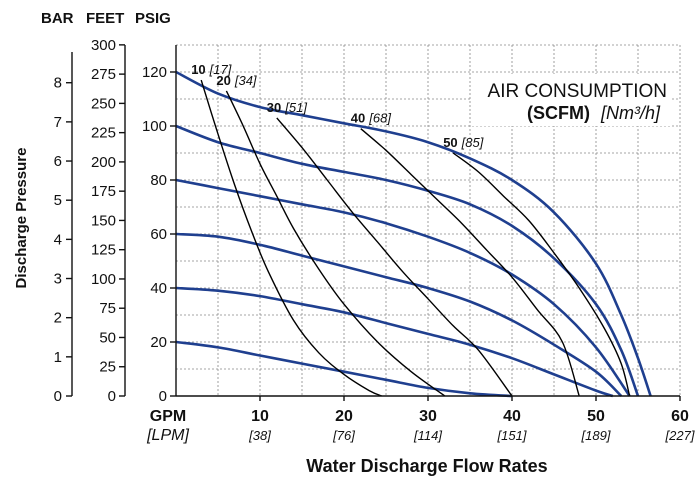 The width and height of the screenshot is (700, 489). I want to click on air-curve-label: 20 [34], so click(236, 80).